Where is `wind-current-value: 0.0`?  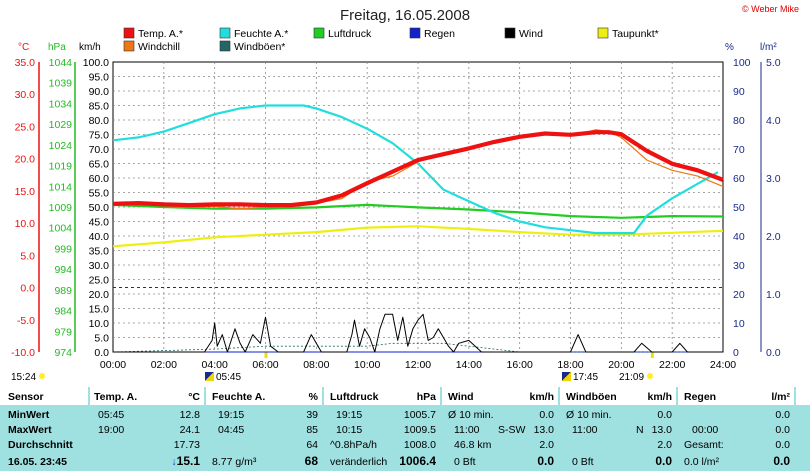 wind-current-value: 0.0 is located at coordinates (545, 461).